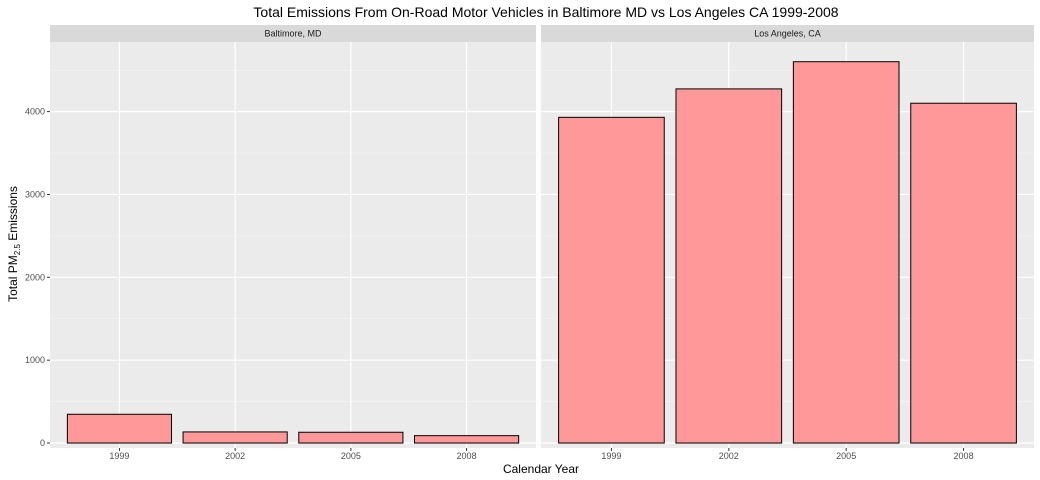 The height and width of the screenshot is (480, 1040). Describe the element at coordinates (787, 454) in the screenshot. I see `x-ticks-los-angeles: 1999 2002 2005 2008` at that location.